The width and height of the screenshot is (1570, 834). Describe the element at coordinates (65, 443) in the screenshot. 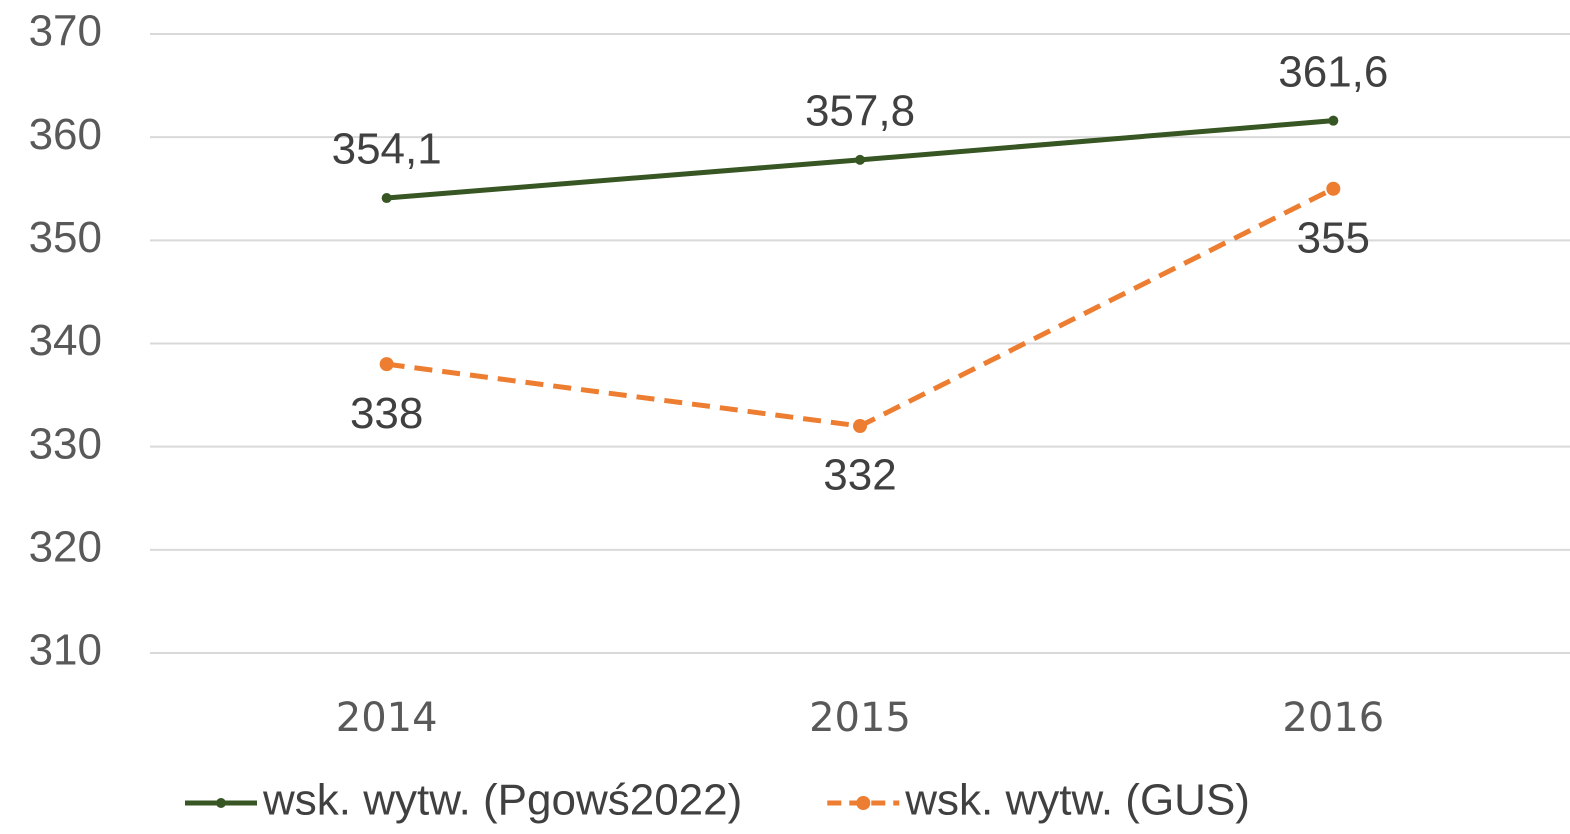

I see `y-tick-label: 330` at that location.